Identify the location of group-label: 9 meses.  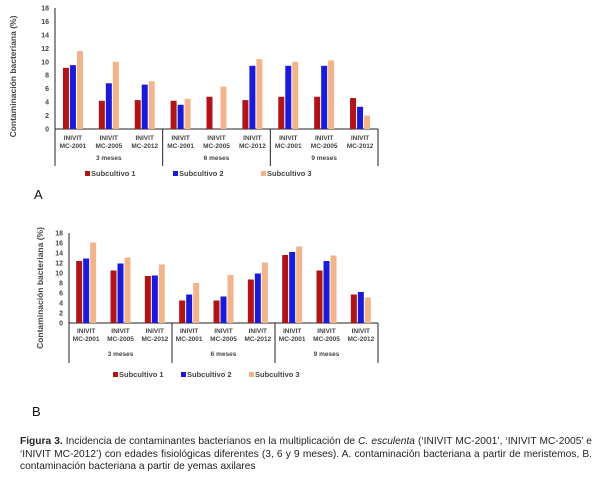
(327, 354).